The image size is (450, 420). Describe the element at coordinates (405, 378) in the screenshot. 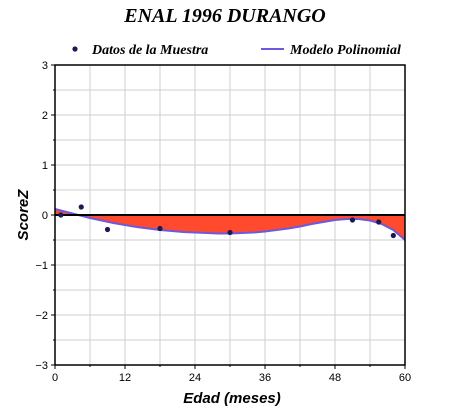

I see `x-tick-label: 60` at that location.